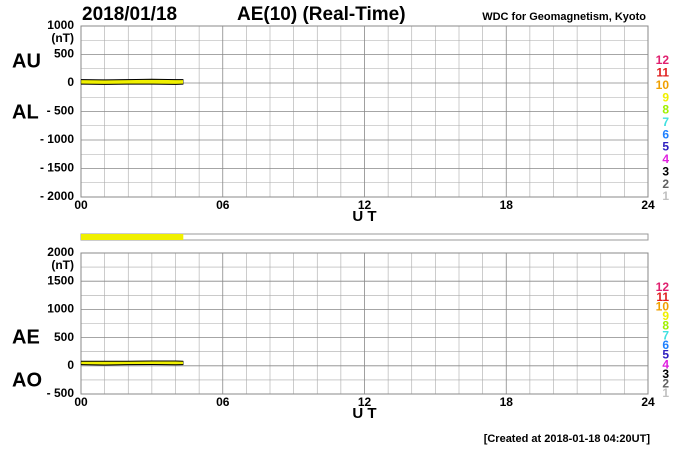 This screenshot has width=700, height=450. Describe the element at coordinates (27, 380) in the screenshot. I see `series-label: AO` at that location.